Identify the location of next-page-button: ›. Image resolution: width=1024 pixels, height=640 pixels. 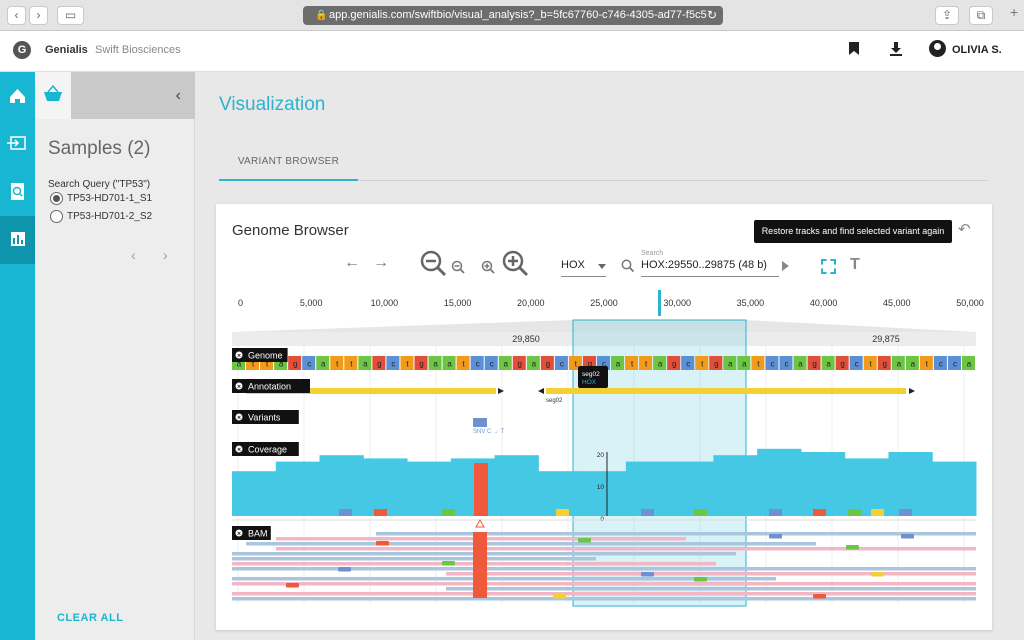
(165, 255).